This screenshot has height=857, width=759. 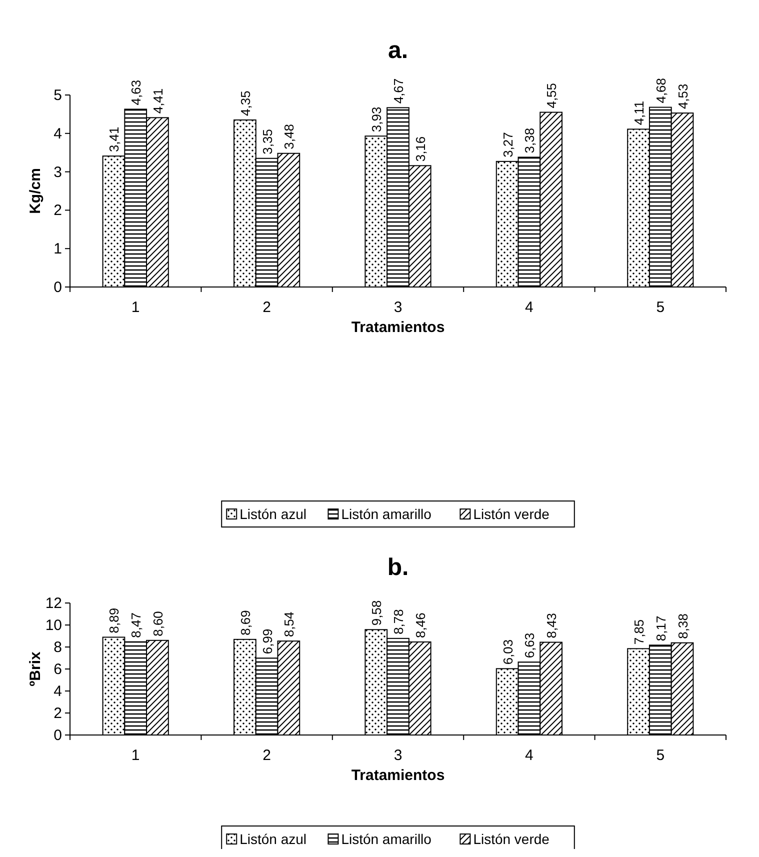 What do you see at coordinates (245, 103) in the screenshot?
I see `data-label: 4,35` at bounding box center [245, 103].